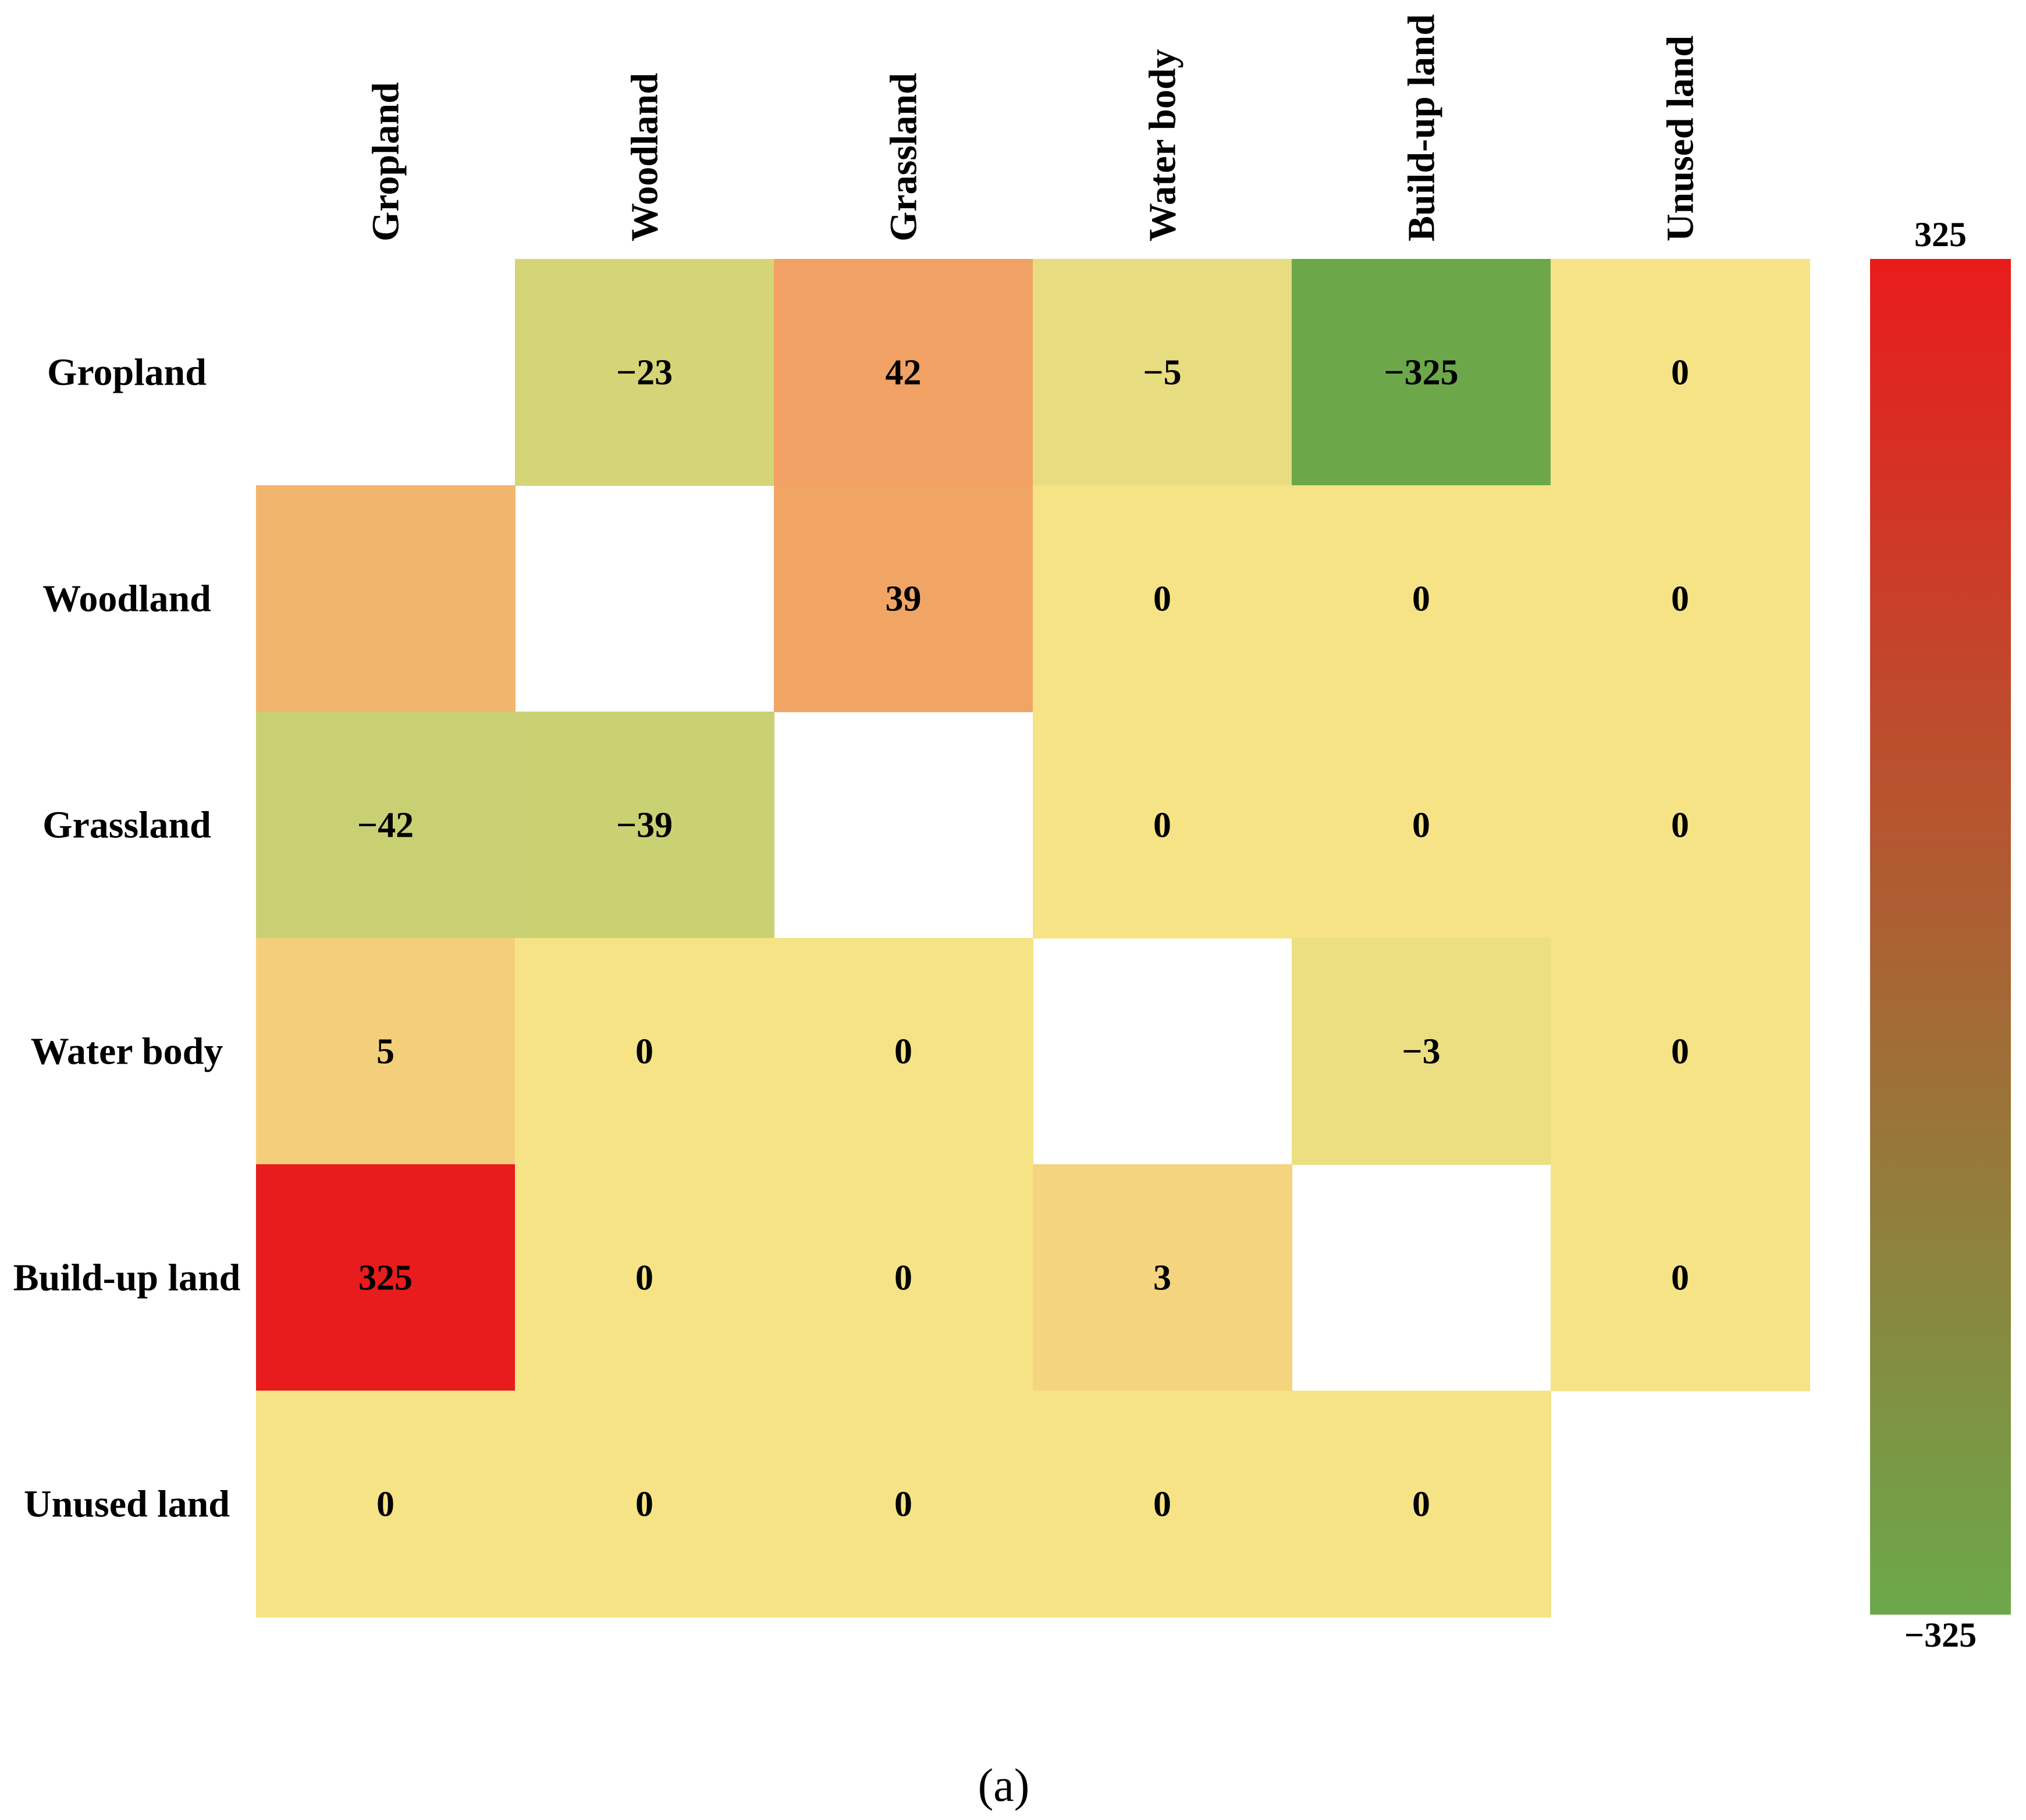 This screenshot has width=2026, height=1820. Describe the element at coordinates (1680, 138) in the screenshot. I see `column-label: Unused land` at that location.